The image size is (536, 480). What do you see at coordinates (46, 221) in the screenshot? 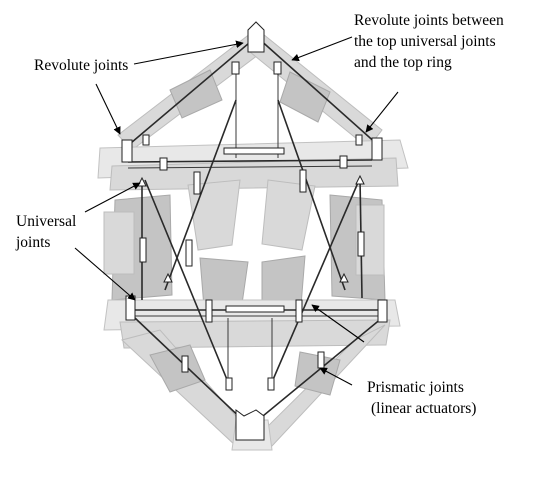
I see `label-universal-1: Universal` at bounding box center [46, 221].